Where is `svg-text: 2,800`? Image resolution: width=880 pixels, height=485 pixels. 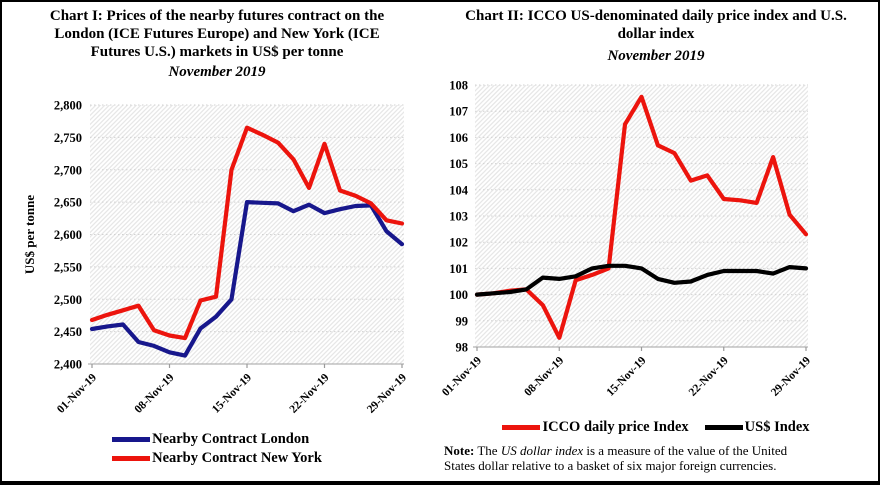 svg-text: 2,800 is located at coordinates (68, 106).